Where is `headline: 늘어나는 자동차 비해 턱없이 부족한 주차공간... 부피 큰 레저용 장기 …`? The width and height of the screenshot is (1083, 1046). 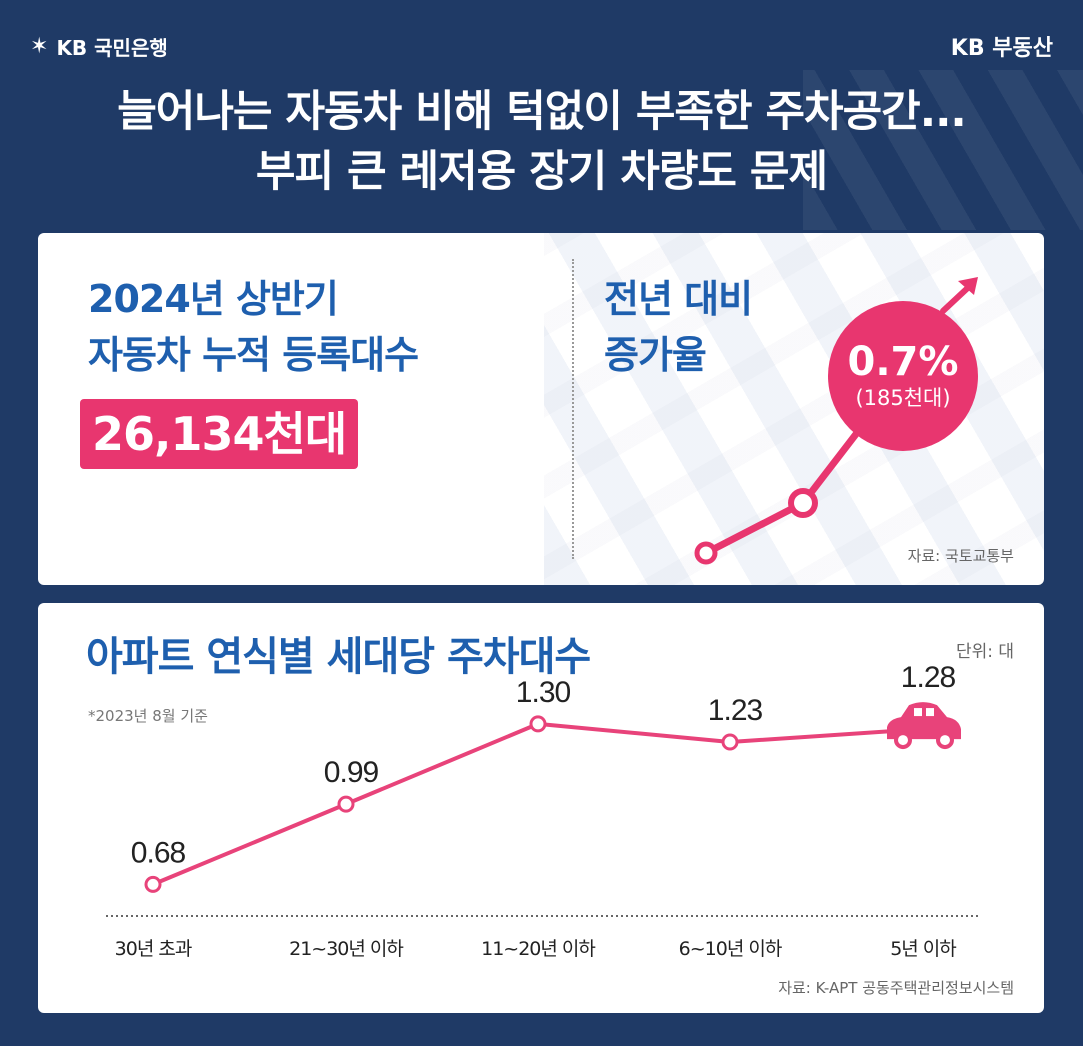
headline: 늘어나는 자동차 비해 턱없이 부족한 주차공간... 부피 큰 레저용 장기 … is located at coordinates (541, 142).